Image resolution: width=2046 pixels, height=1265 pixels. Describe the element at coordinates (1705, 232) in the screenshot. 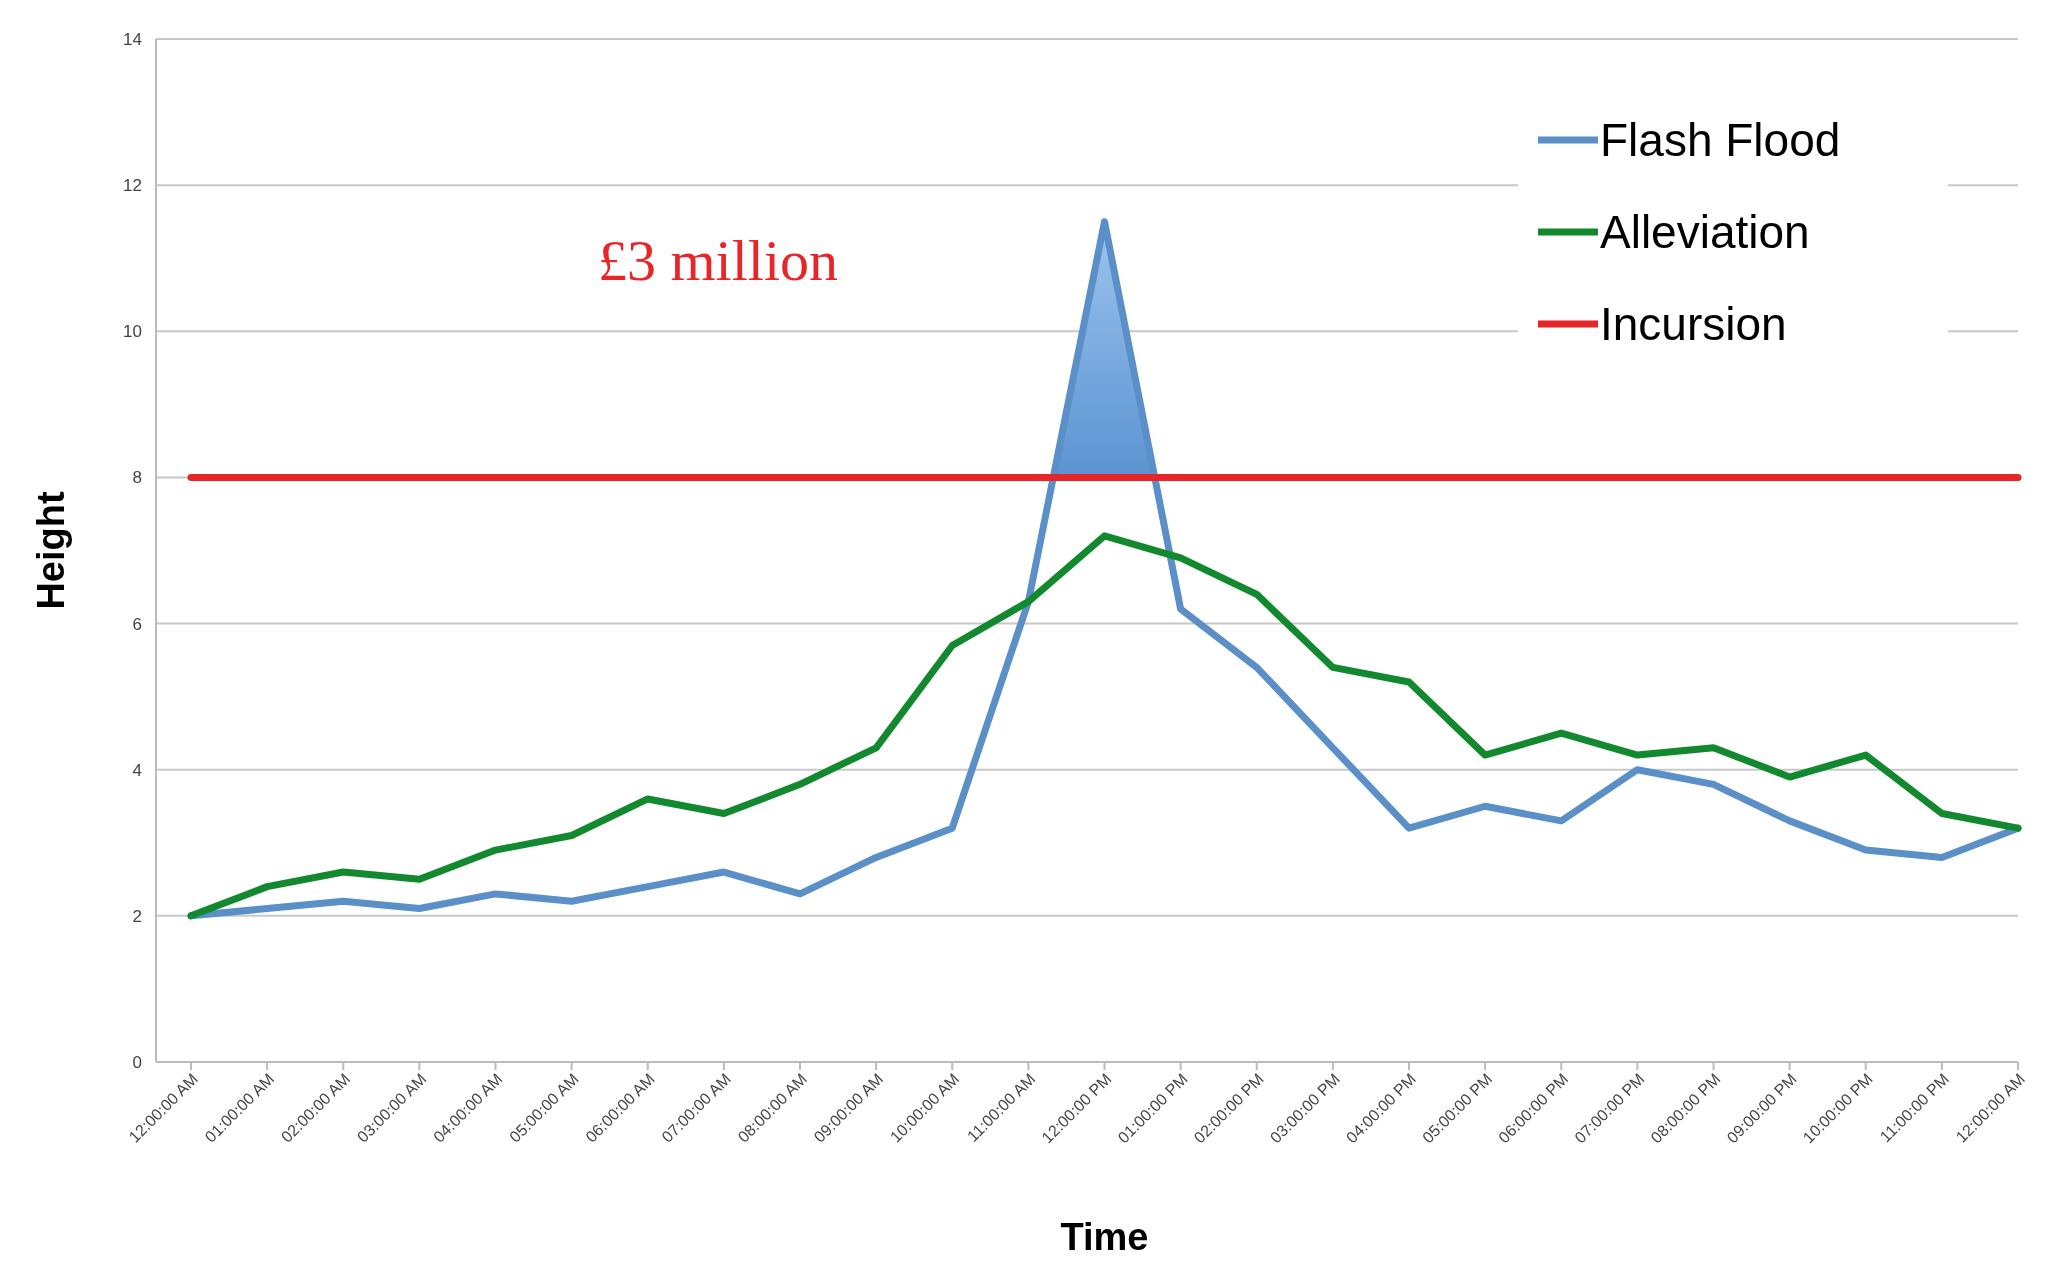

I see `legend-label: Alleviation` at that location.